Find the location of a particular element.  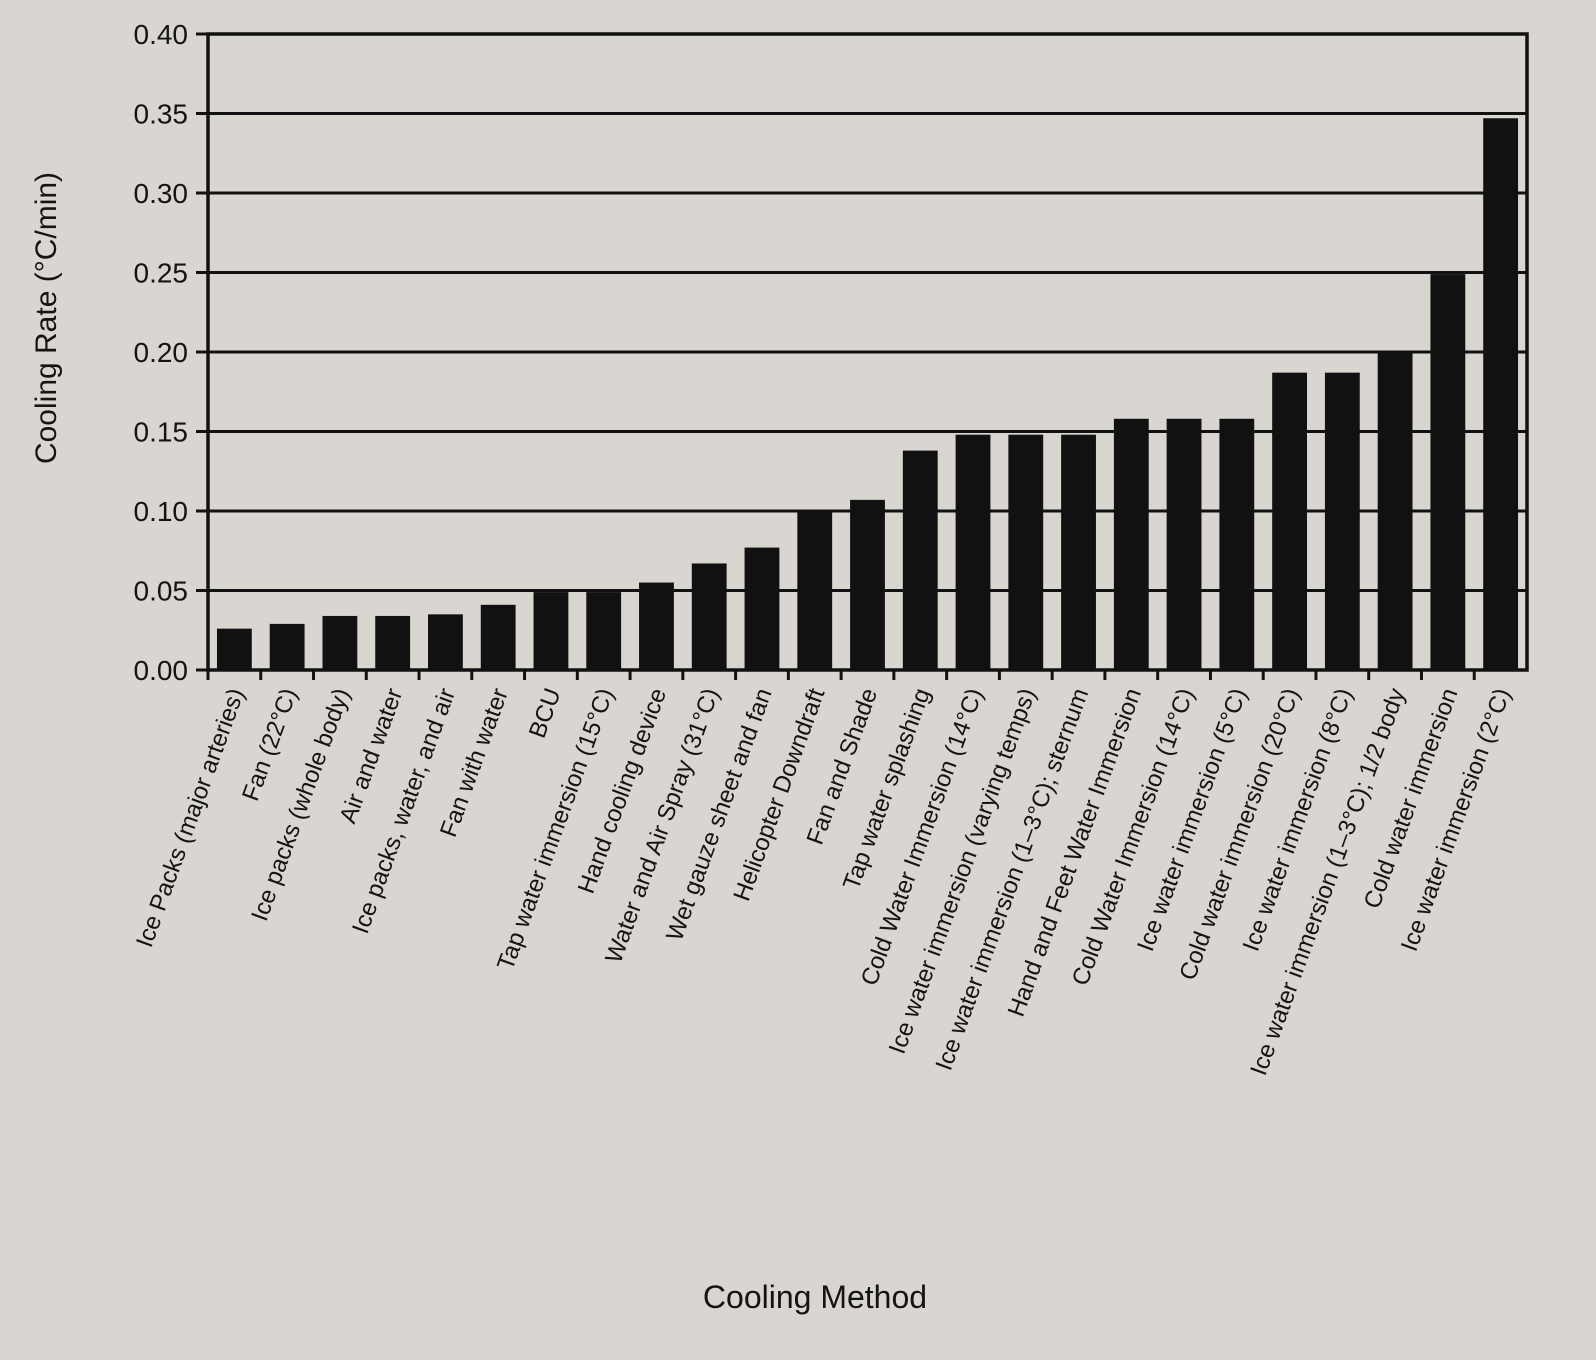

y-tick-label: 0.00 is located at coordinates (161, 670).